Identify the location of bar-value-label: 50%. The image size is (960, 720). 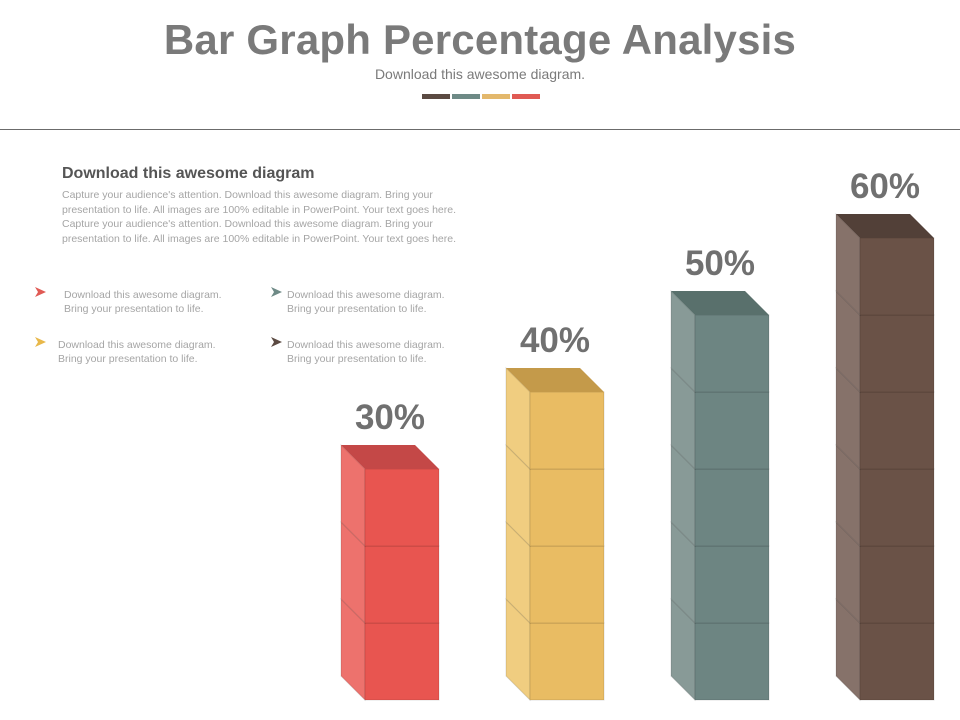
(720, 263).